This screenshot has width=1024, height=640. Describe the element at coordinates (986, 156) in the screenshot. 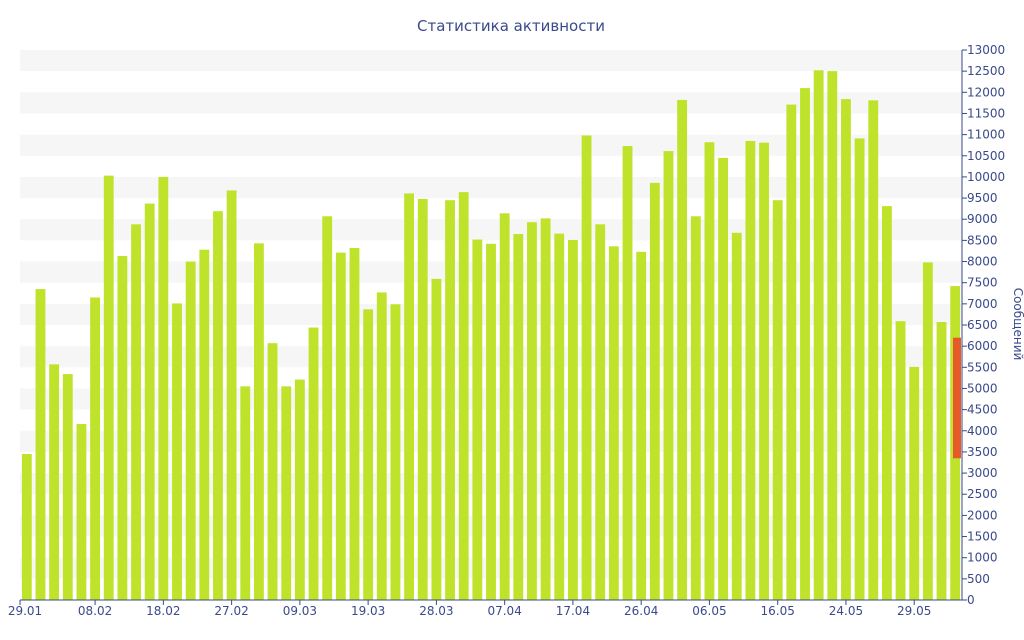

I see `y-tick-label: 10500` at that location.